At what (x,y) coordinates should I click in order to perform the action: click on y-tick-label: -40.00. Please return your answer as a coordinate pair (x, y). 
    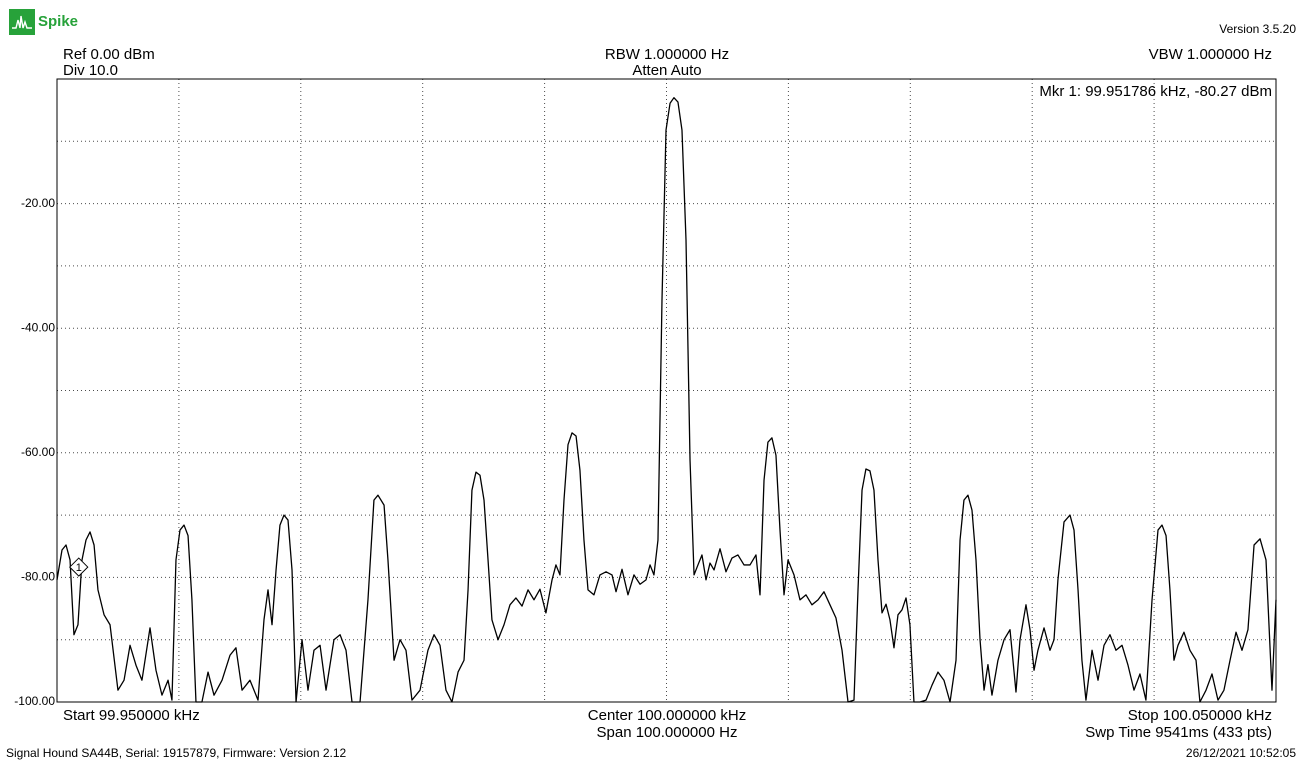
    Looking at the image, I should click on (38, 327).